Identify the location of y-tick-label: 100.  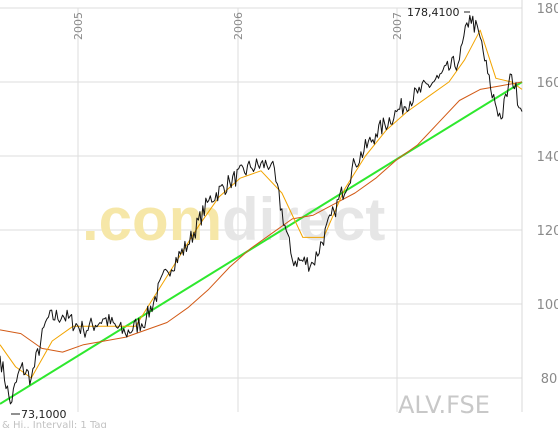
(547, 305).